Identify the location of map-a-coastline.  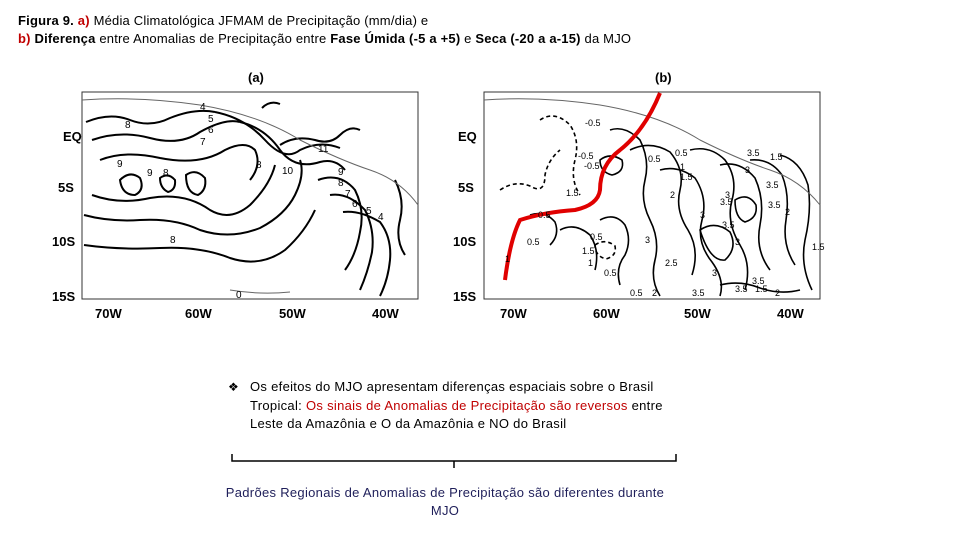
(250, 196).